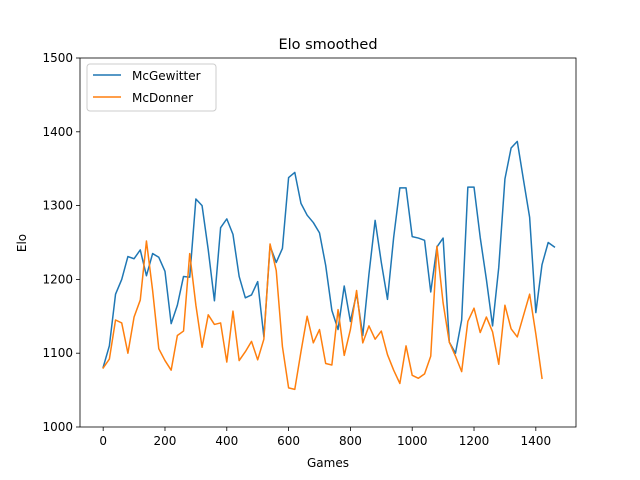 This screenshot has width=640, height=480. What do you see at coordinates (57, 279) in the screenshot?
I see `y-tick-label: 1200` at bounding box center [57, 279].